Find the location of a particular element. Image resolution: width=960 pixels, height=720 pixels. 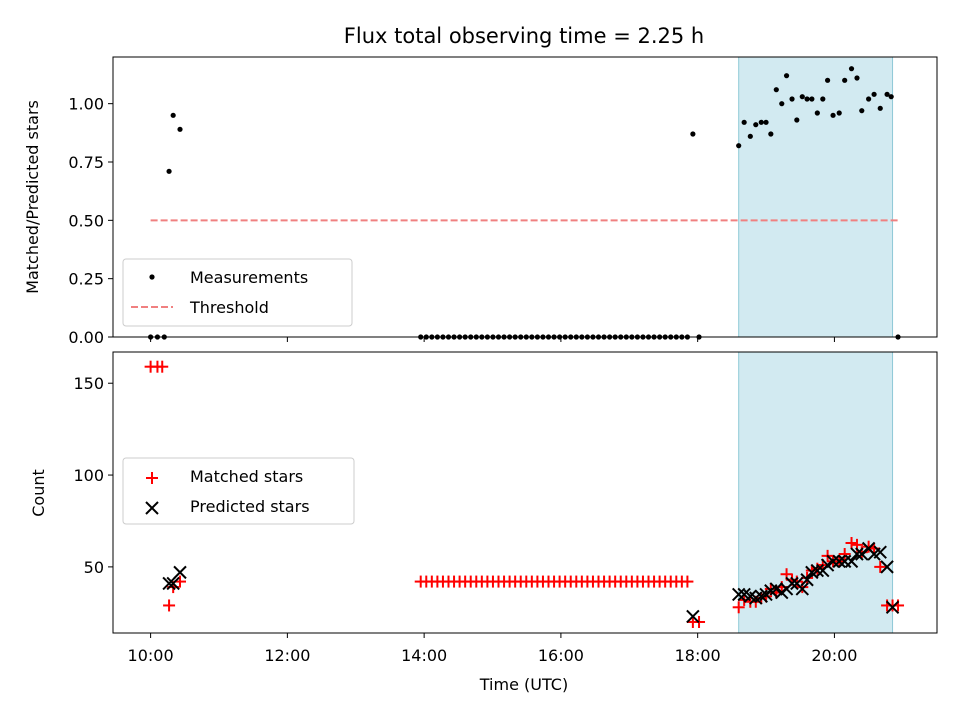

legend-label-threshold: Threshold is located at coordinates (229, 307).